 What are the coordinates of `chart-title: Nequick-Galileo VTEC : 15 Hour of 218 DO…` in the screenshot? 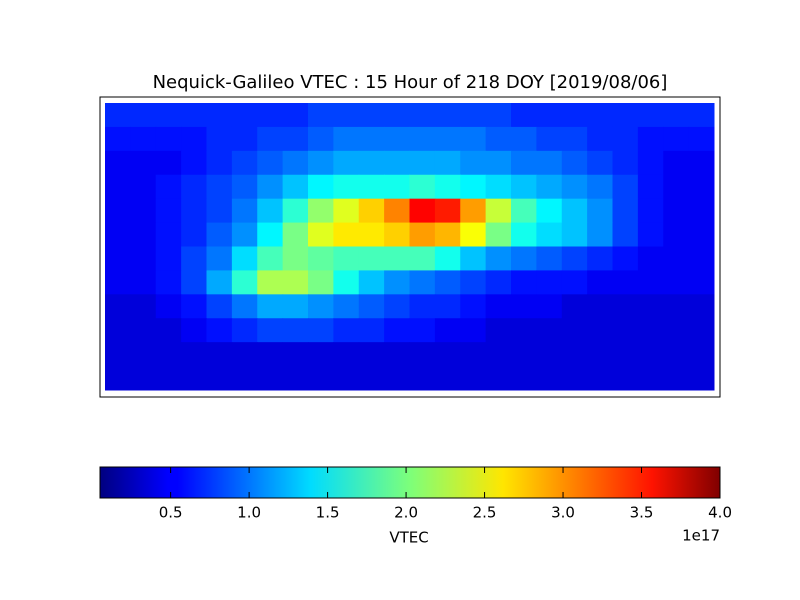 It's located at (410, 82).